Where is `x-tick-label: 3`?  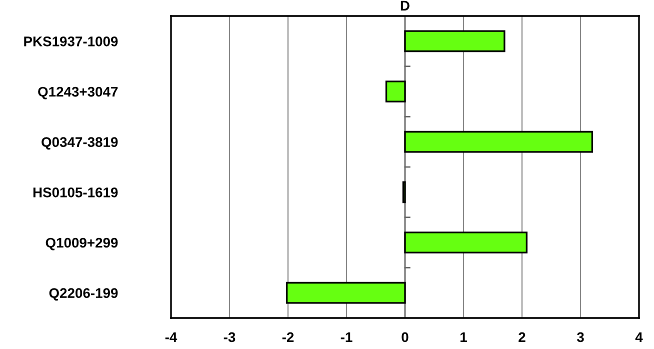
x-tick-label: 3 is located at coordinates (580, 337).